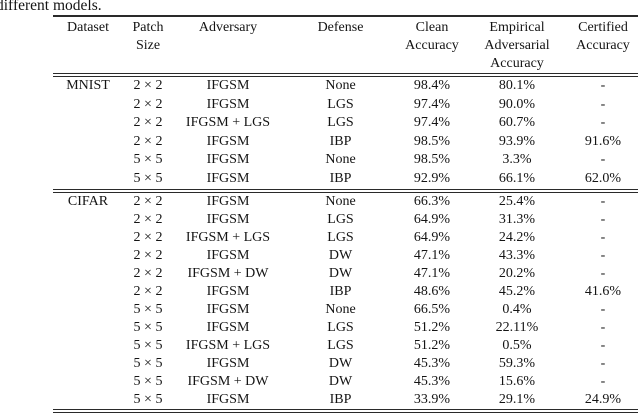 The height and width of the screenshot is (413, 640). What do you see at coordinates (148, 46) in the screenshot?
I see `col-header-patch-size: Patch Size` at bounding box center [148, 46].